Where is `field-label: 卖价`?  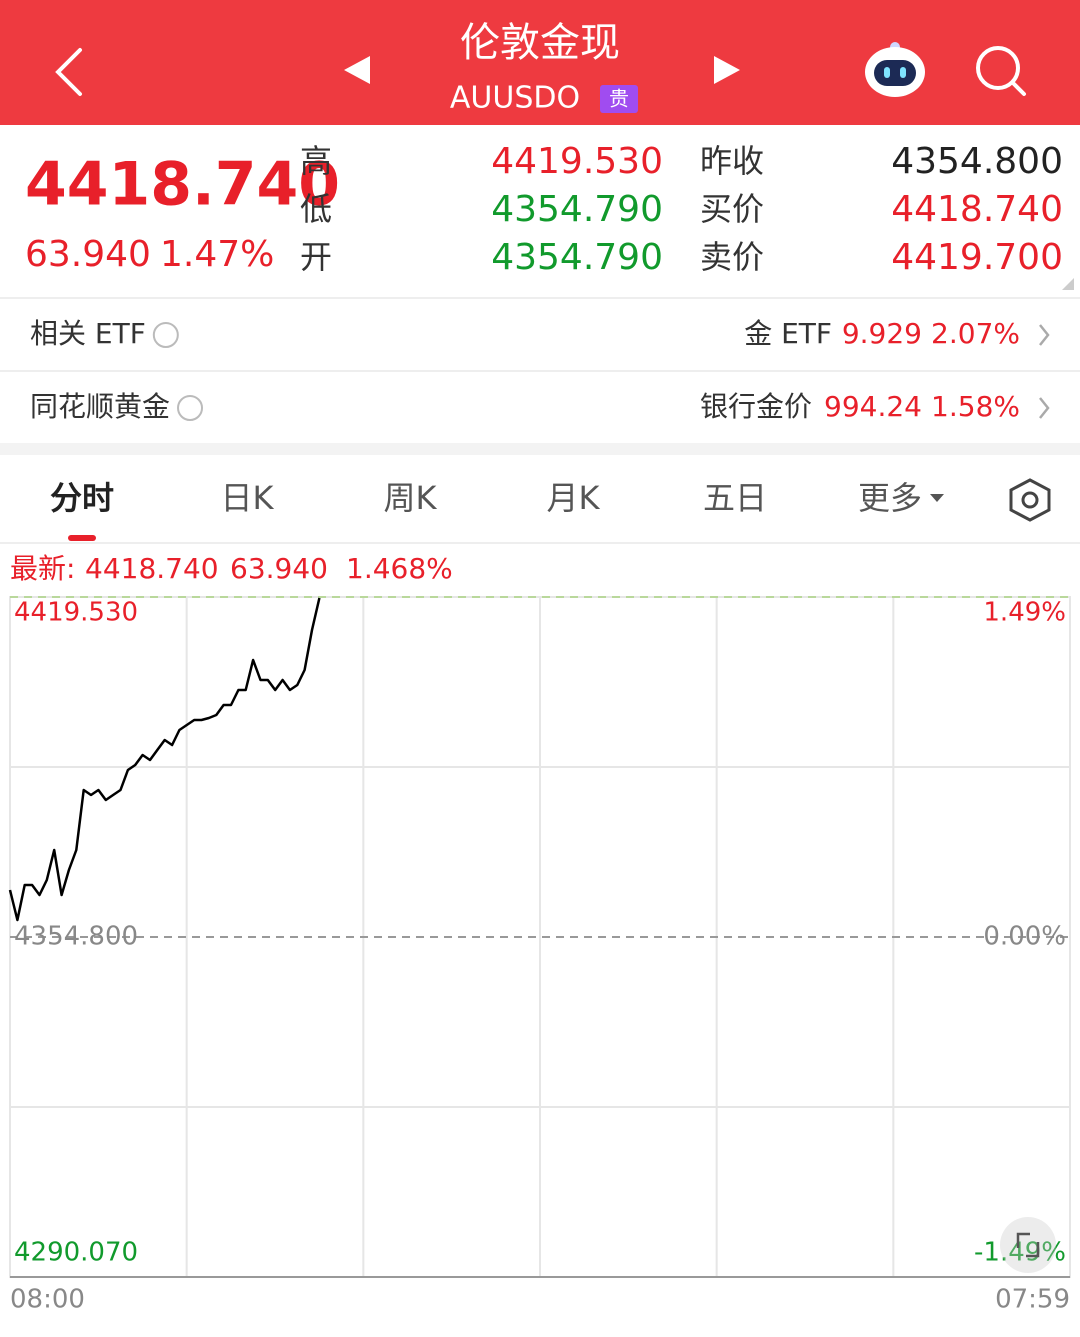 field-label: 卖价 is located at coordinates (732, 257).